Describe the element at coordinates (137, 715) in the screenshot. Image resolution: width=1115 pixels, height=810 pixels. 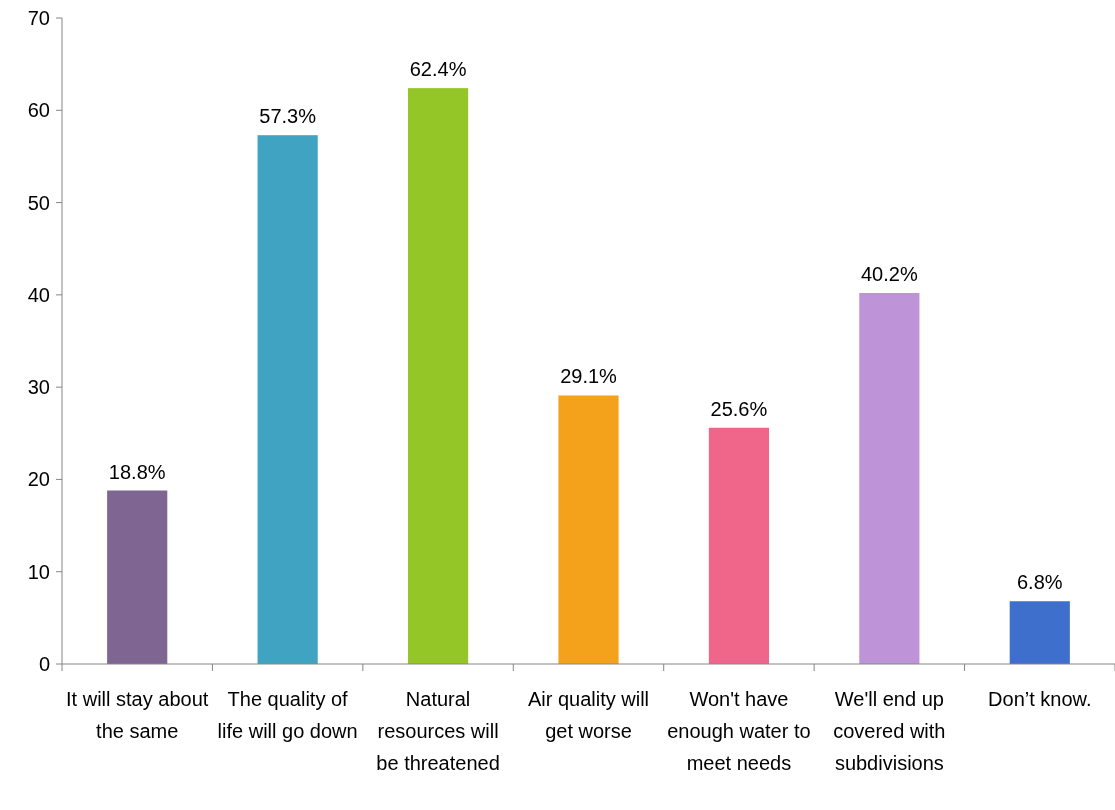
I see `x-tick-label: It will stay about the same` at that location.